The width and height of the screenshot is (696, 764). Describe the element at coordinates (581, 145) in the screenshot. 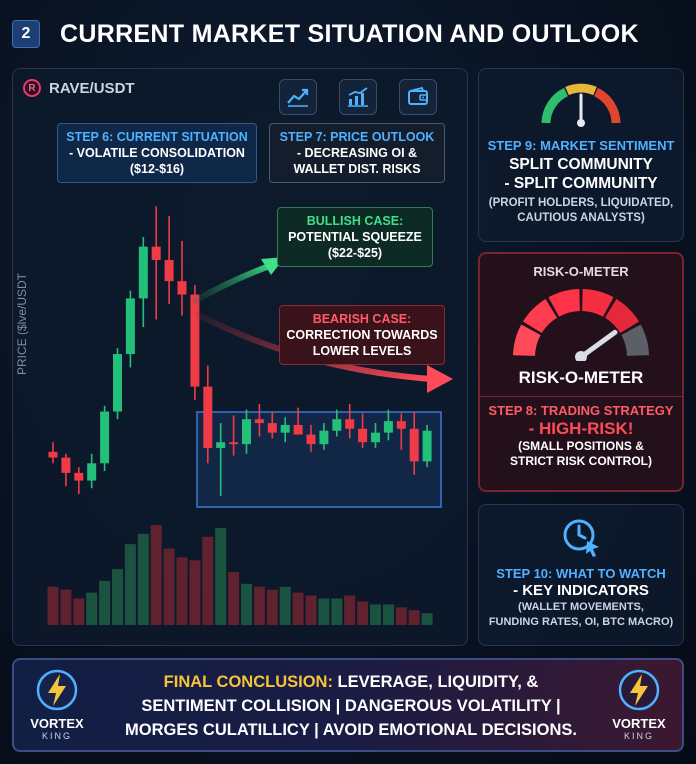

I see `sentiment-step: STEP 9: MARKET SENTIMENT` at that location.